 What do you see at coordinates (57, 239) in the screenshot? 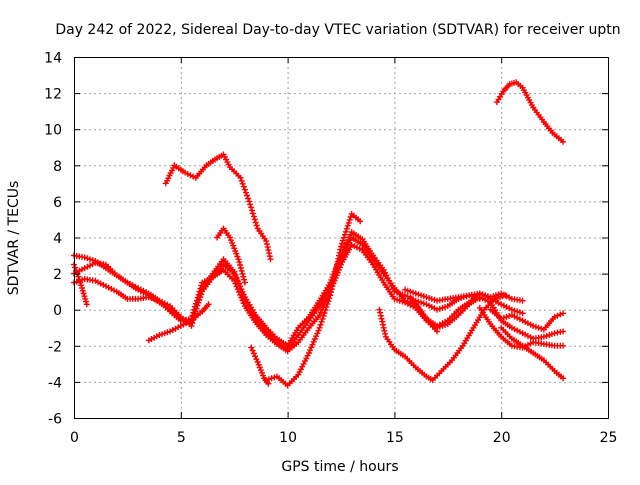
I see `y-tick-label: 4` at bounding box center [57, 239].